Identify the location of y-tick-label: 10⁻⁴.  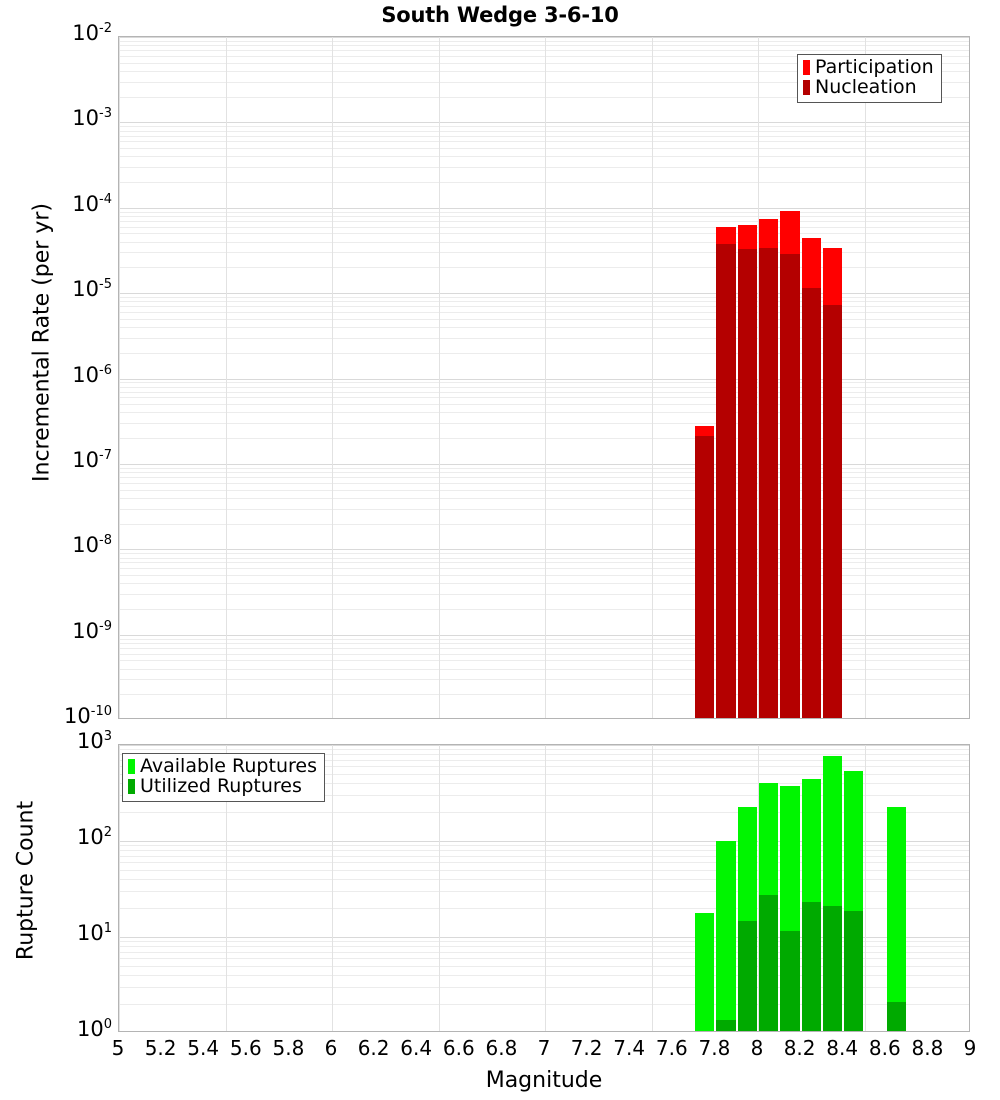
(92, 203).